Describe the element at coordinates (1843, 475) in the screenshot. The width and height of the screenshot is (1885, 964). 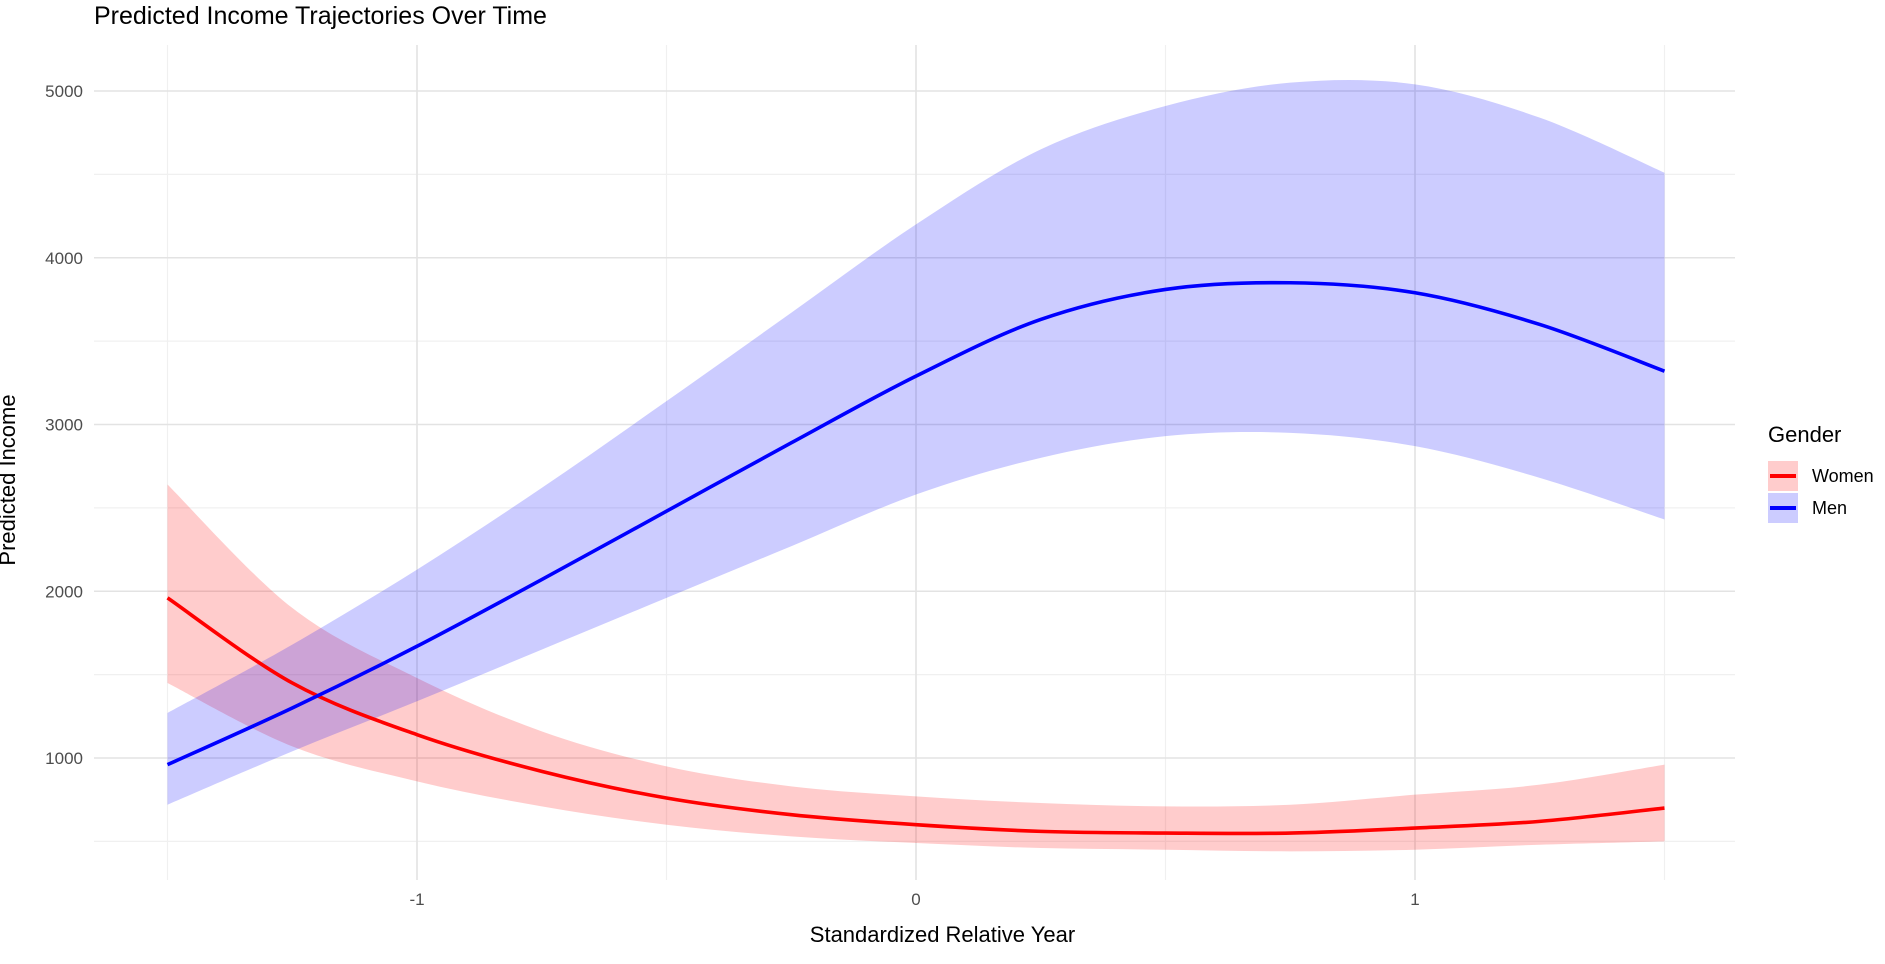
I see `legend-label-women: Women` at that location.